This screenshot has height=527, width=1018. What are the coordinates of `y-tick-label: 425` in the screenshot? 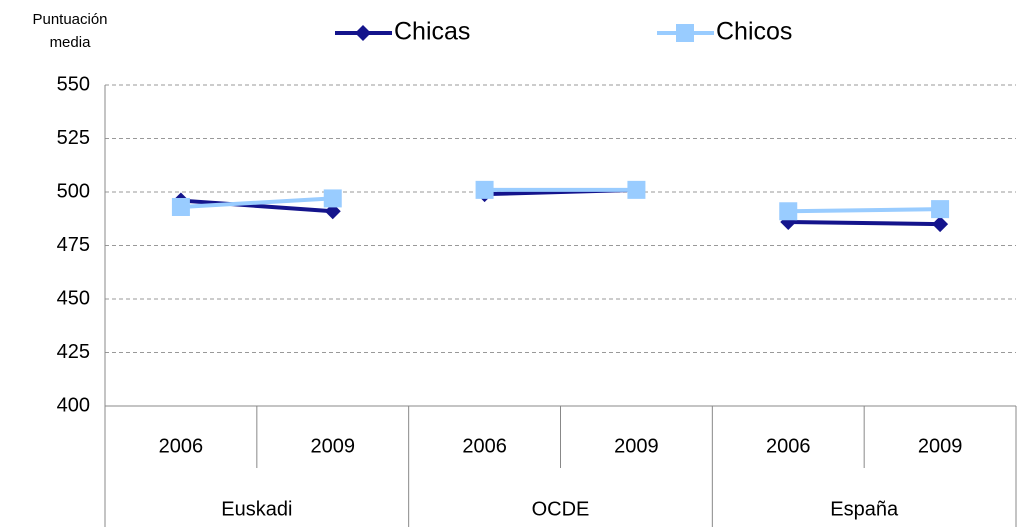 It's located at (73, 352).